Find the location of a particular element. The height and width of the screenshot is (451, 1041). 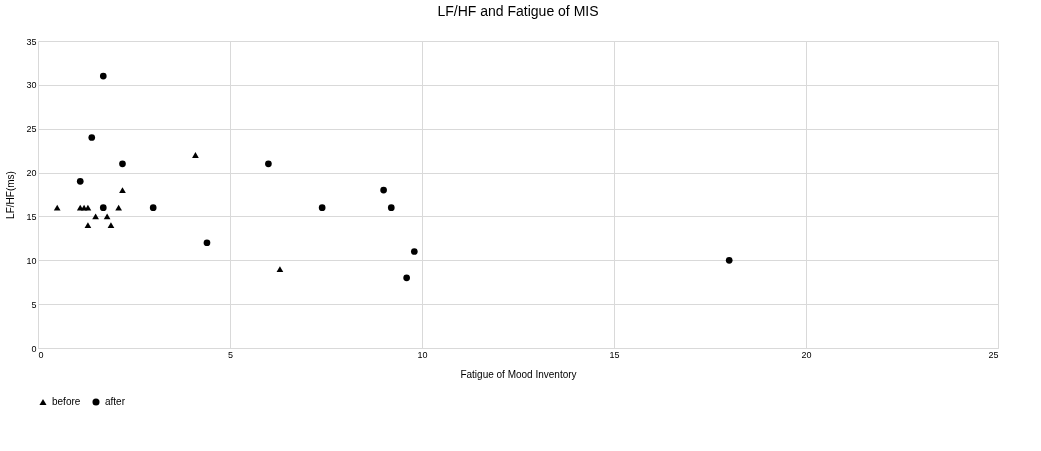

x-tick-label: 15 is located at coordinates (614, 354).